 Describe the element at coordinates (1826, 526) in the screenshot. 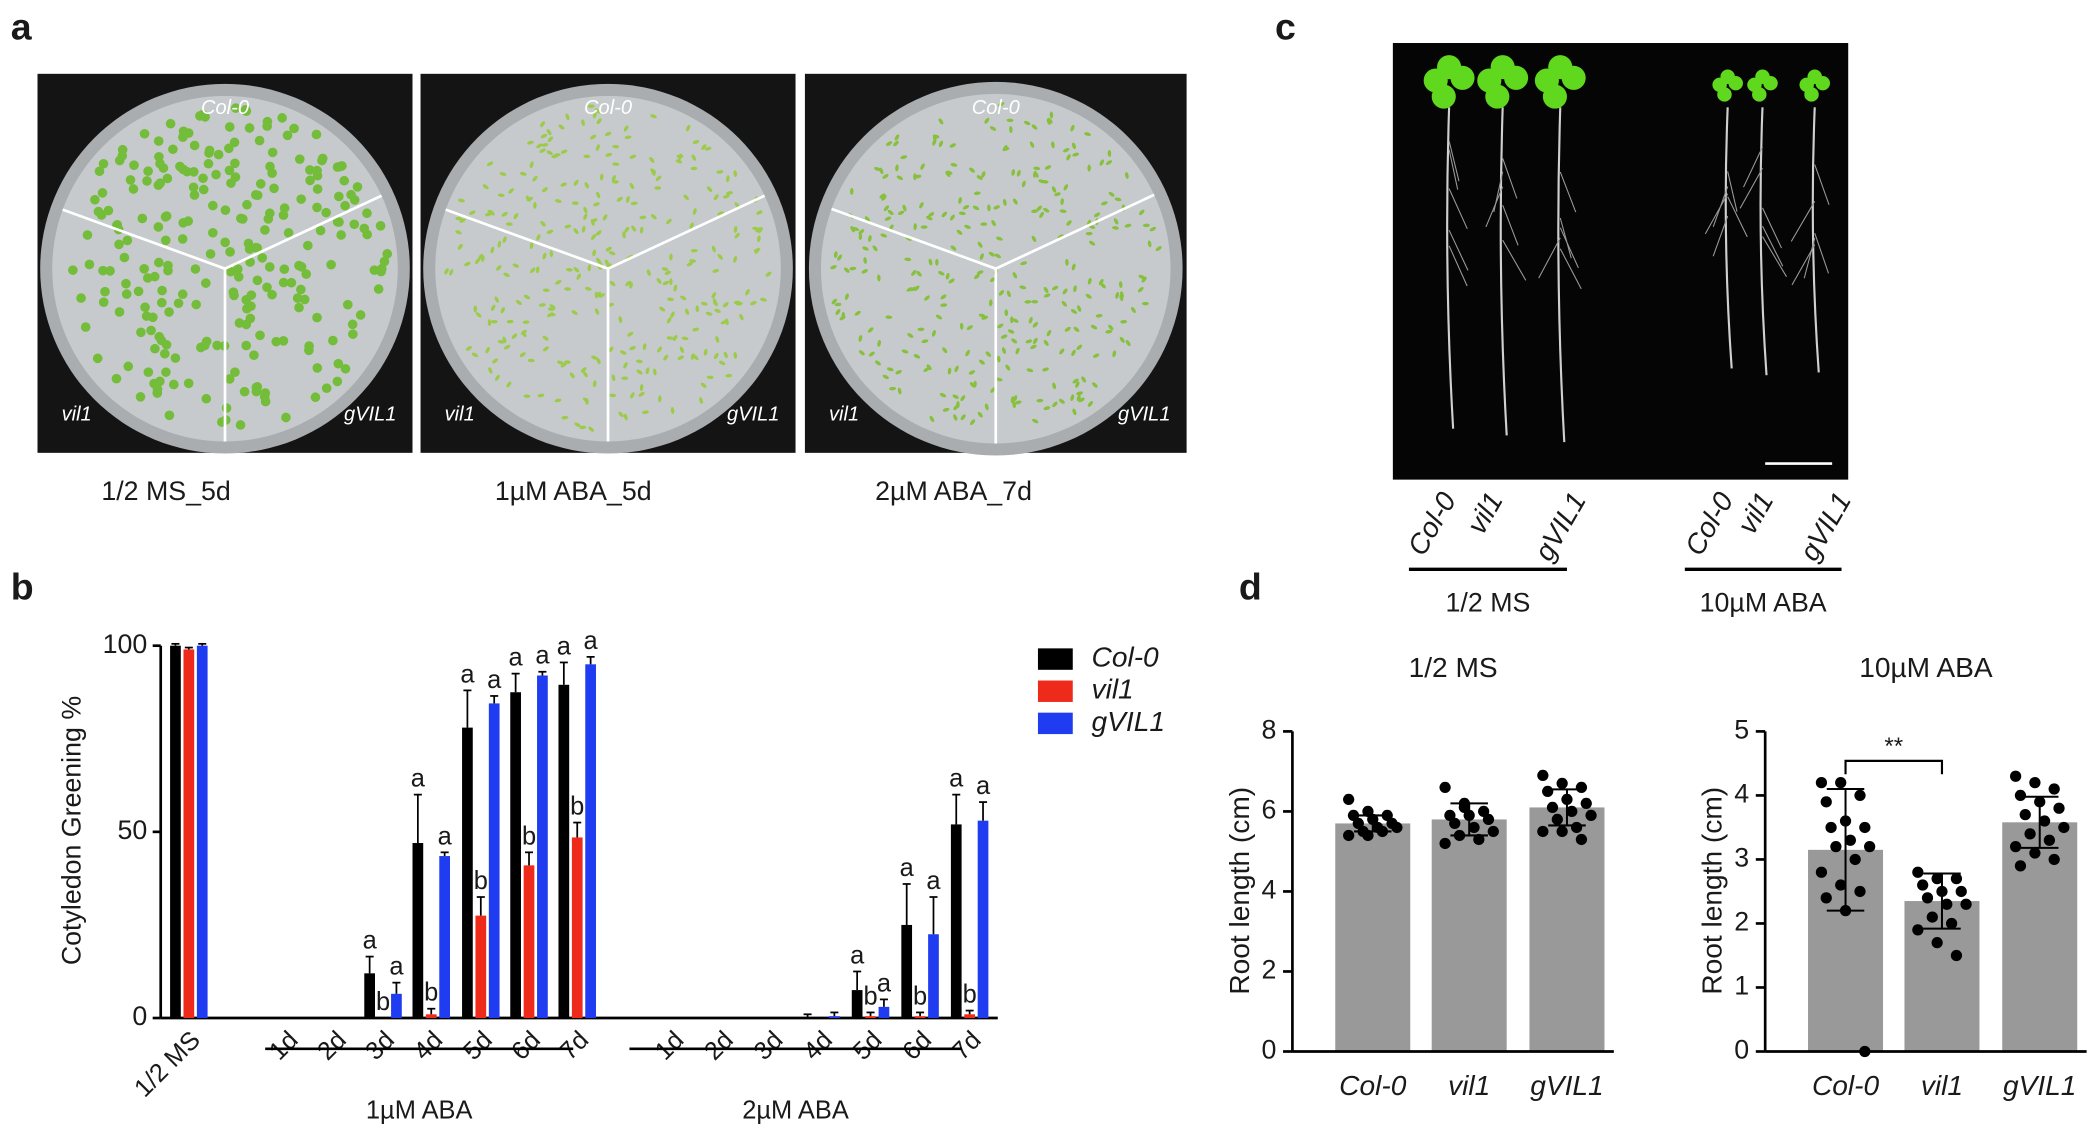

I see `genotype-label: gVIL1` at that location.